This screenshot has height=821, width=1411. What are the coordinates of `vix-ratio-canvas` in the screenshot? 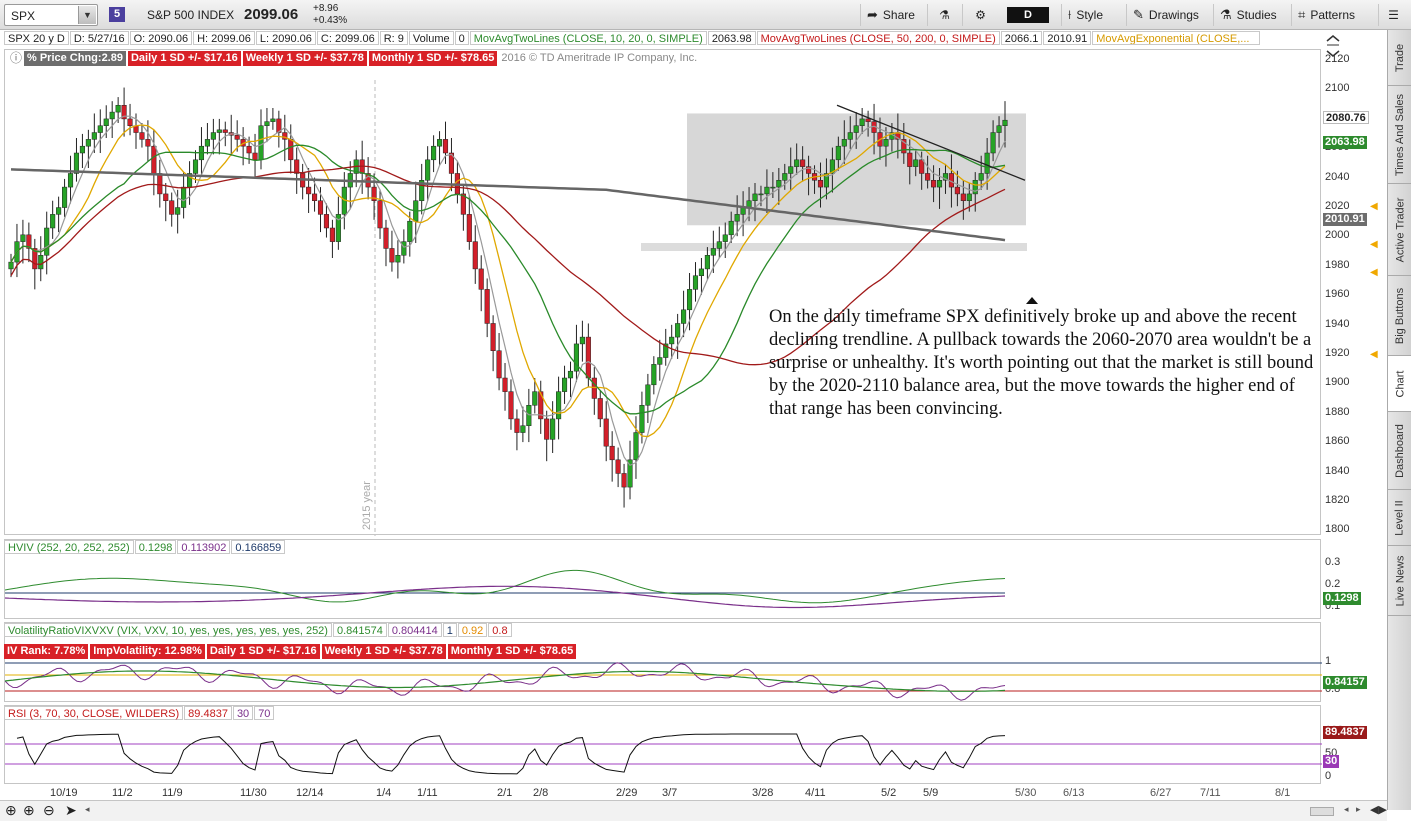 It's located at (663, 663).